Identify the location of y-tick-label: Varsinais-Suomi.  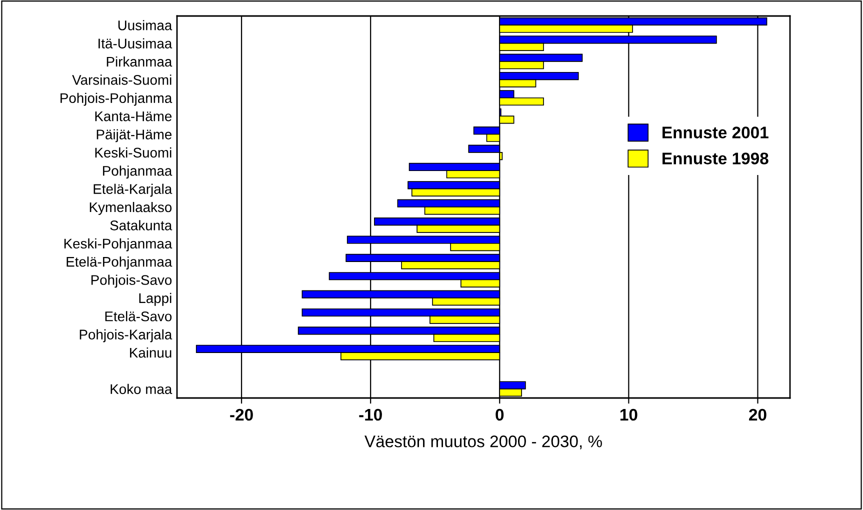
(122, 79).